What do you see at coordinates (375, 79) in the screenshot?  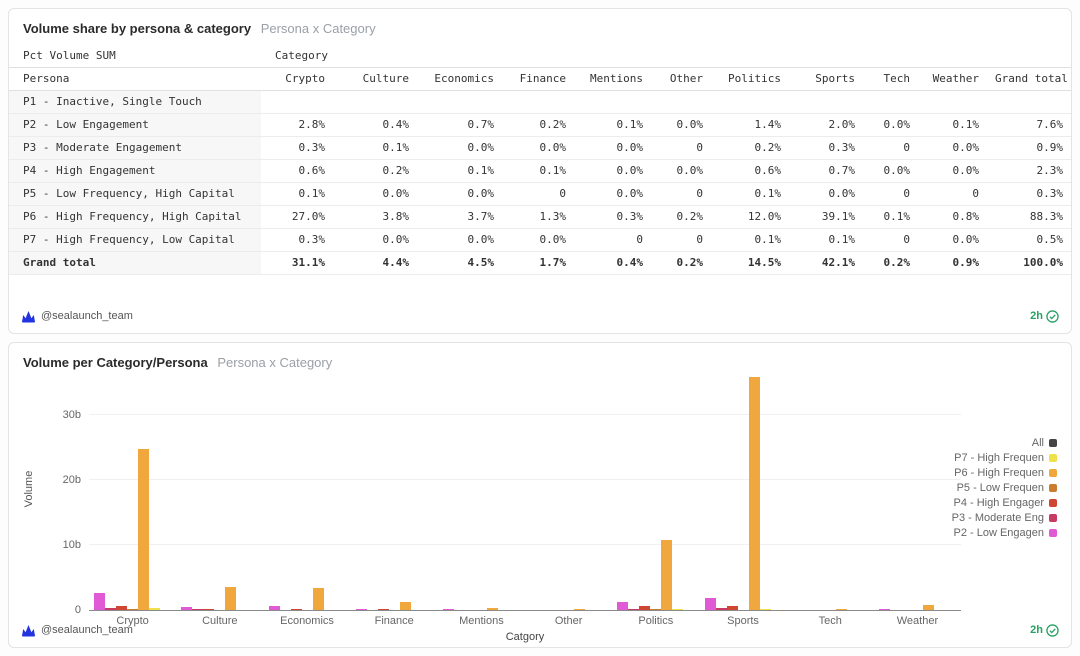 I see `column-header: Culture` at bounding box center [375, 79].